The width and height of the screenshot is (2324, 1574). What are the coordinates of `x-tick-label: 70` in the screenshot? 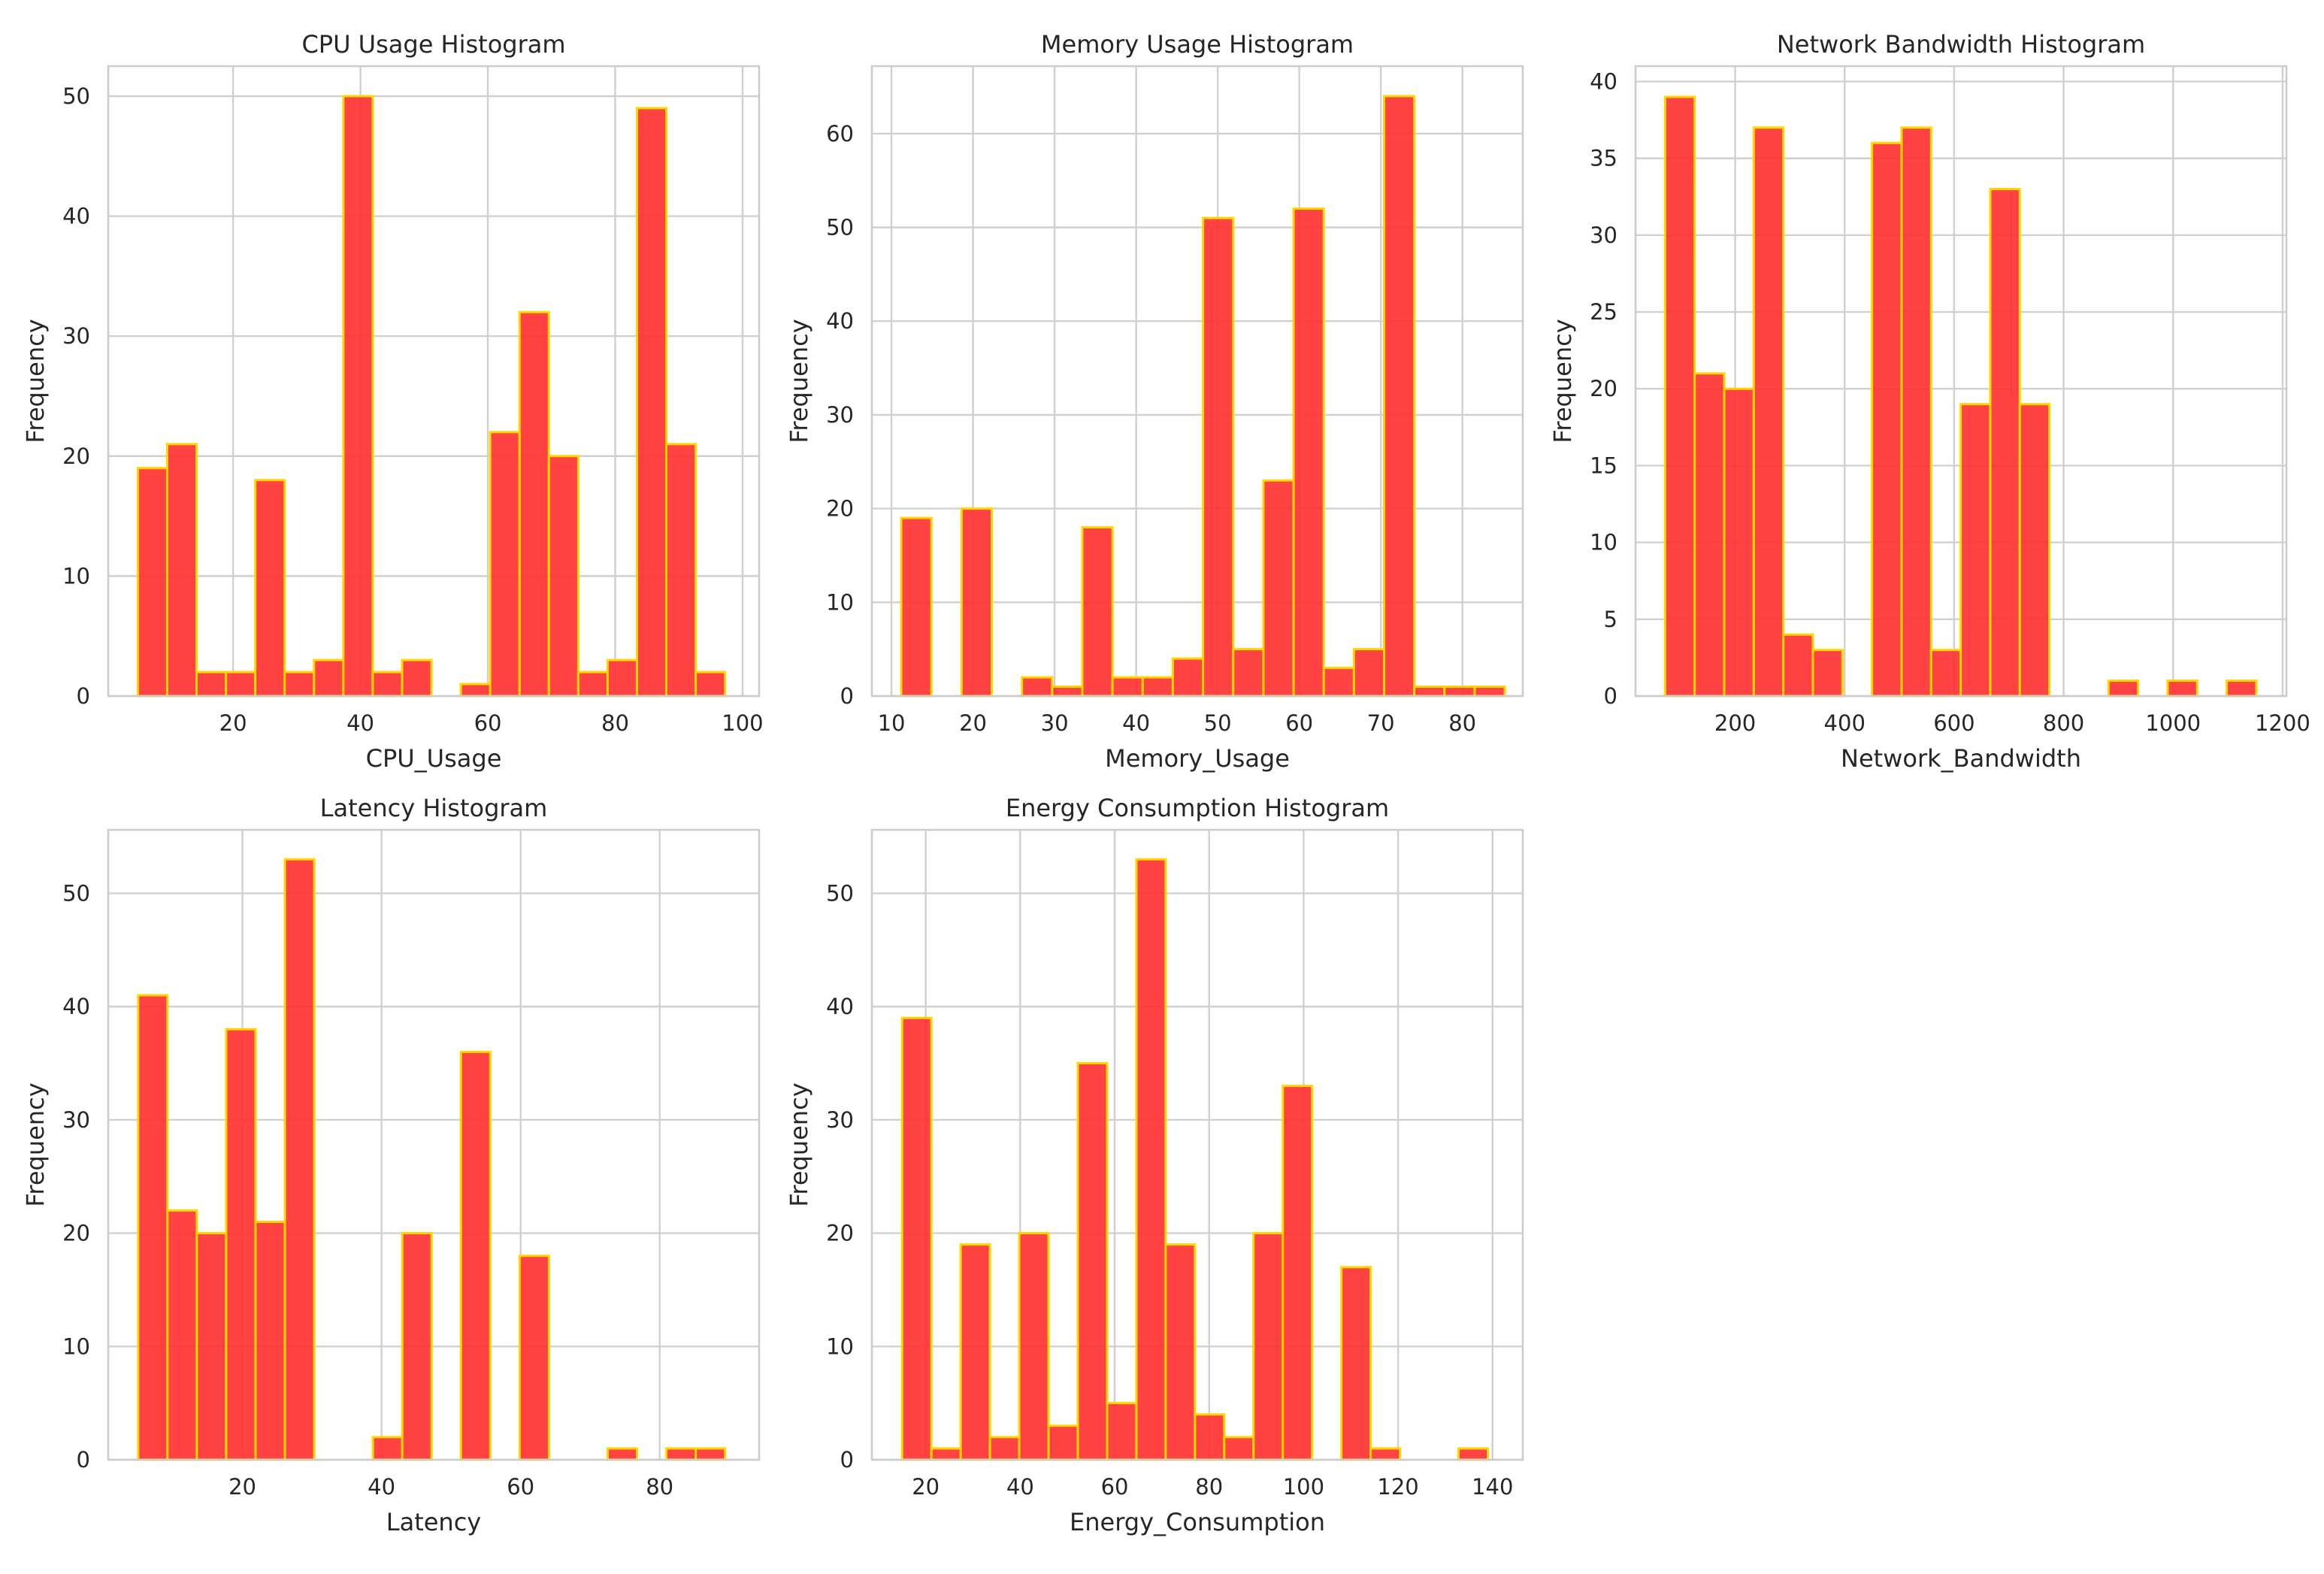 It's located at (1381, 723).